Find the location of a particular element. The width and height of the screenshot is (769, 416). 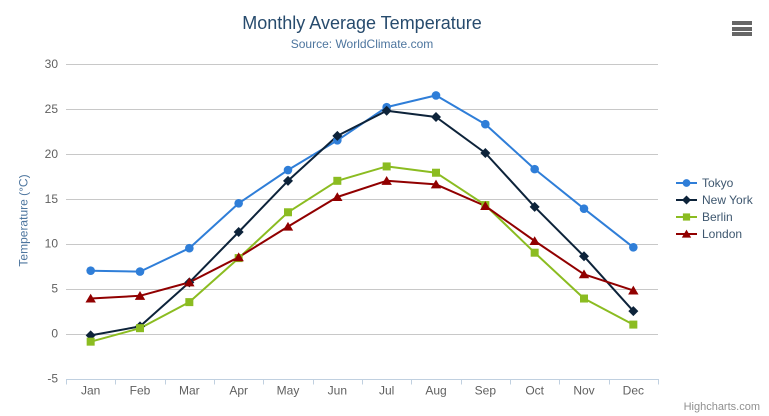

point-new-york-sep is located at coordinates (485, 152).